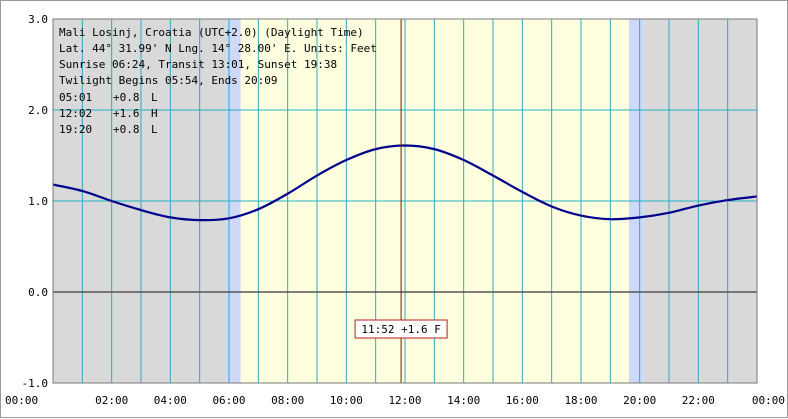 This screenshot has height=419, width=788. Describe the element at coordinates (35, 383) in the screenshot. I see `y-tick-label: -1.0` at that location.